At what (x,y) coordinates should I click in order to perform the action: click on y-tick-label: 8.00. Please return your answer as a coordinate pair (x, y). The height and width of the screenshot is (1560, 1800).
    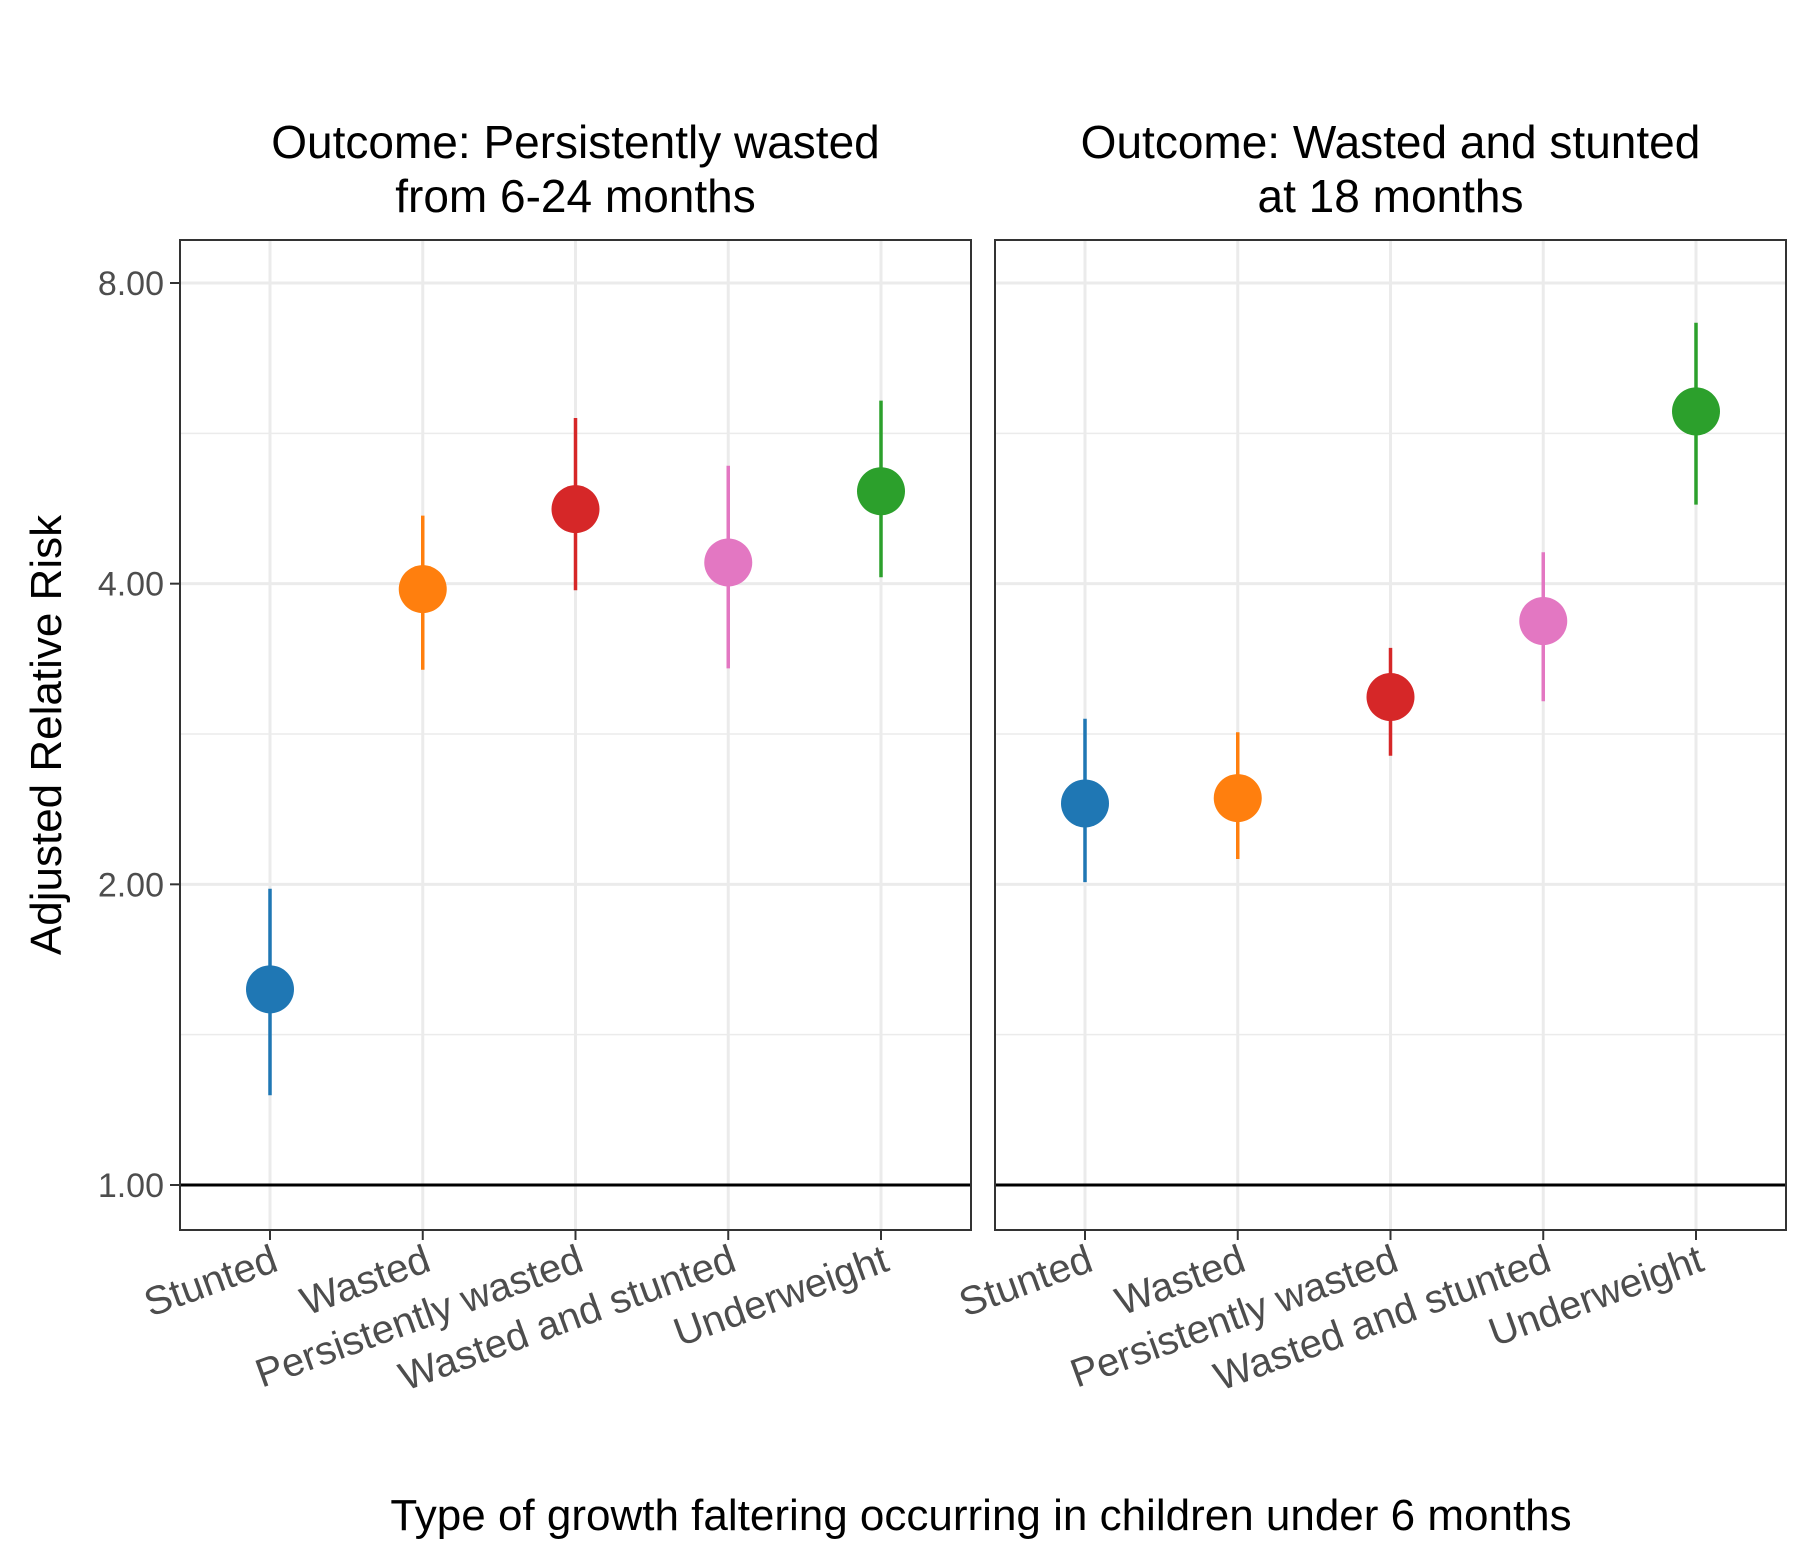
    Looking at the image, I should click on (131, 284).